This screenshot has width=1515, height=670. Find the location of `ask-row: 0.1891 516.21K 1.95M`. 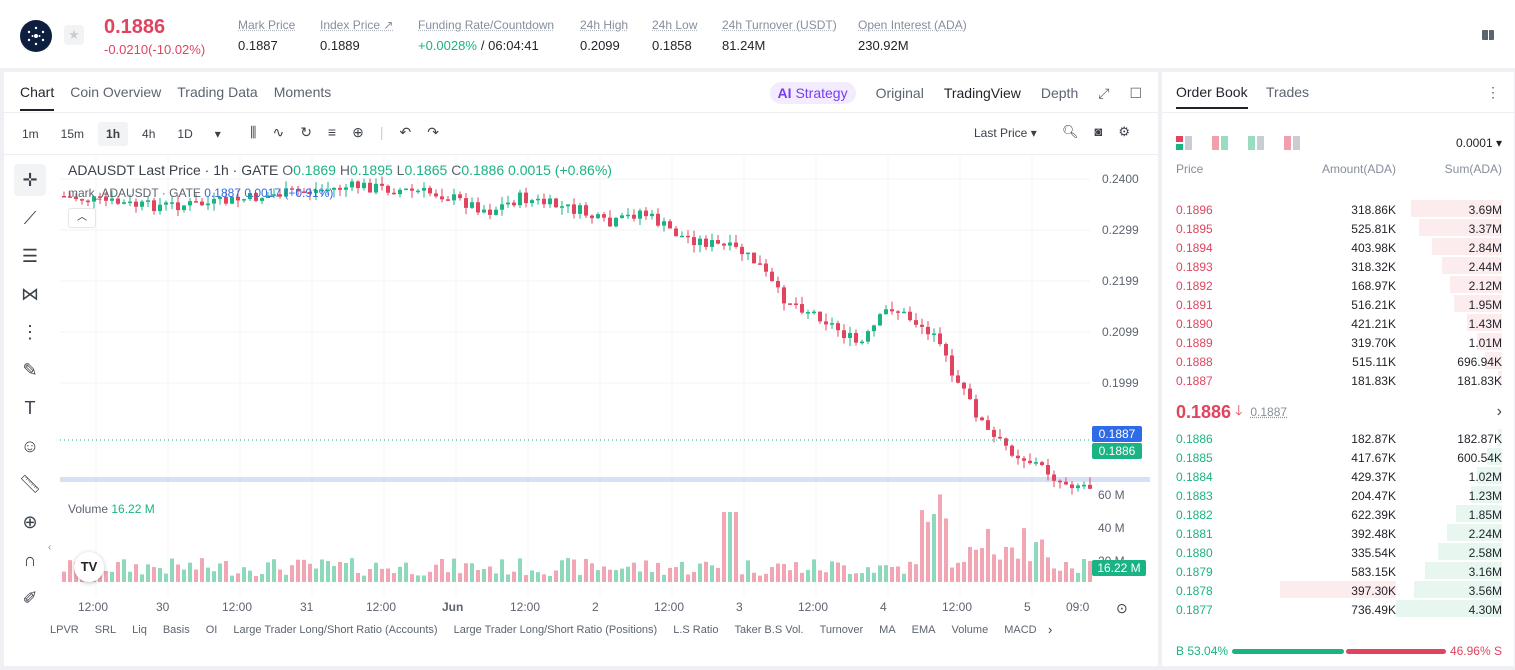

ask-row: 0.1891 516.21K 1.95M is located at coordinates (1339, 304).